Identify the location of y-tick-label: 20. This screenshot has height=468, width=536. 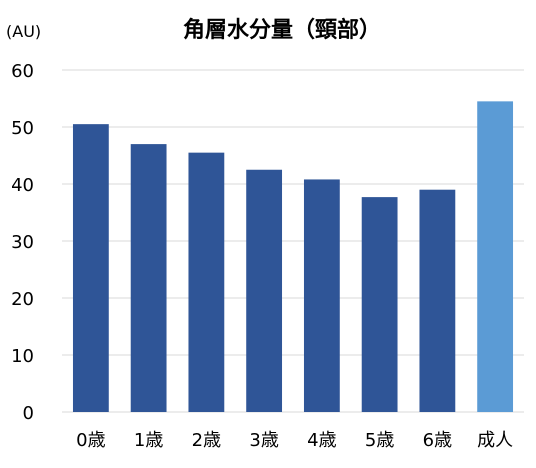
(22, 299).